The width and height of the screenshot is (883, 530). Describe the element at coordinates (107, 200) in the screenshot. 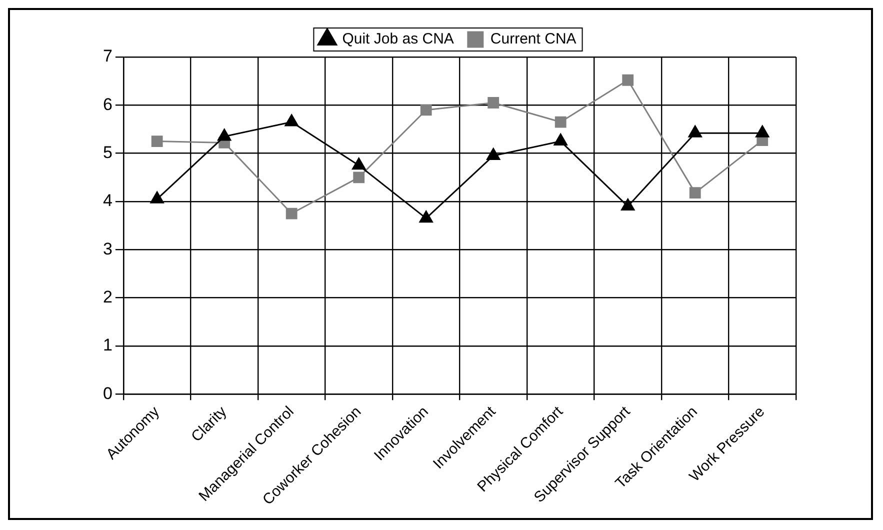

I see `y-tick-label: 4` at that location.